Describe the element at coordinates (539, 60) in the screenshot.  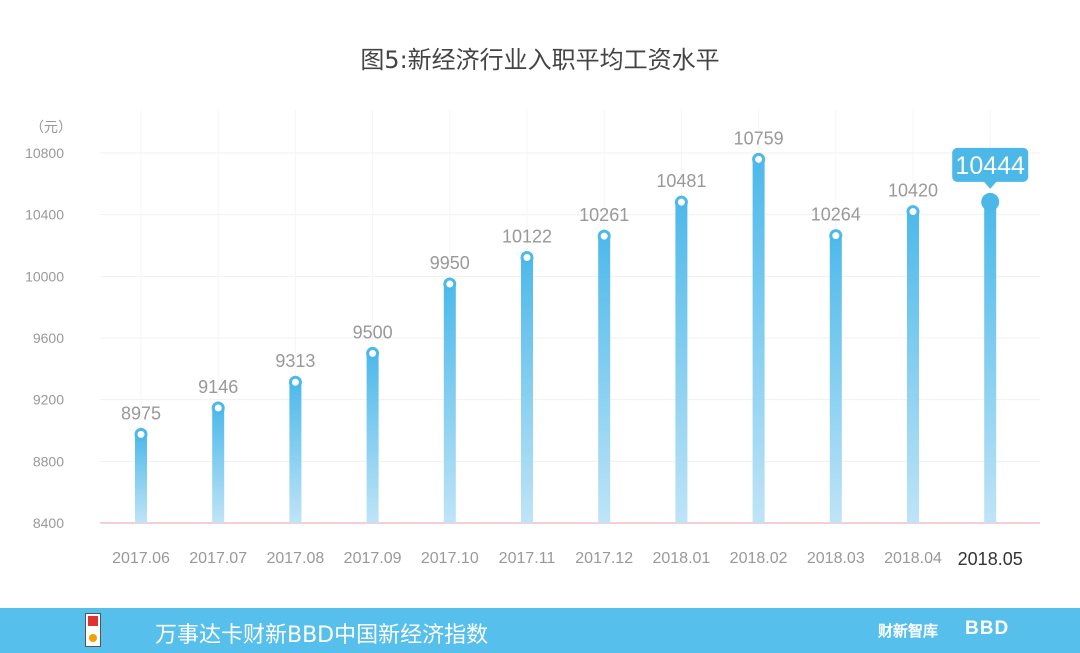
I see `chart-title: 图5:新经济行业入职平均工资水平` at that location.